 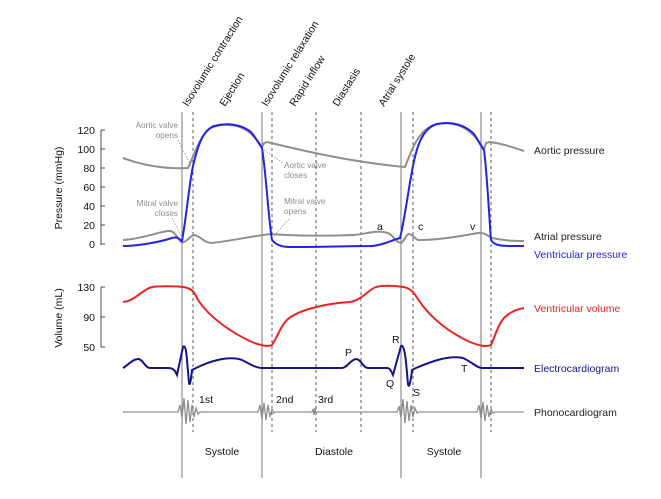 What do you see at coordinates (581, 255) in the screenshot?
I see `ventricular-pressure-label: Ventricular pressure` at bounding box center [581, 255].